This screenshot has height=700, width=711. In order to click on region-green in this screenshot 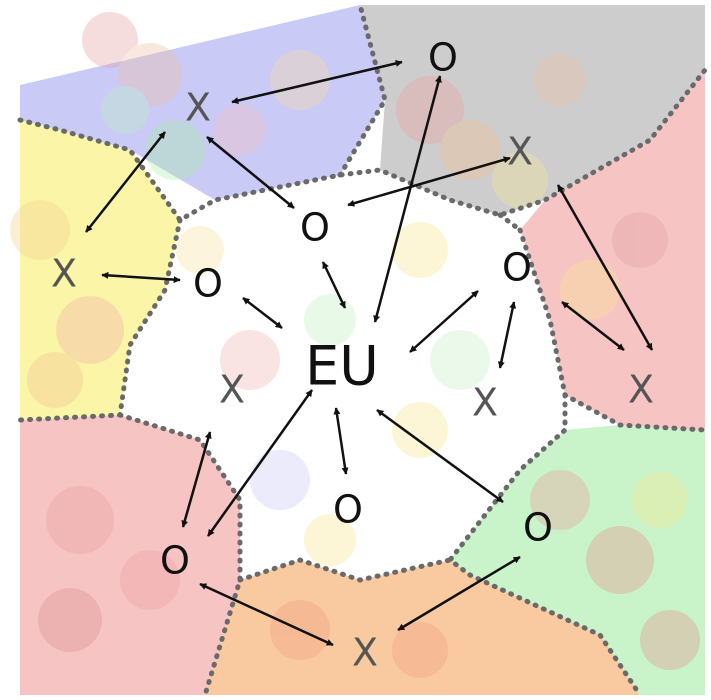, I will do `click(577, 560)`.